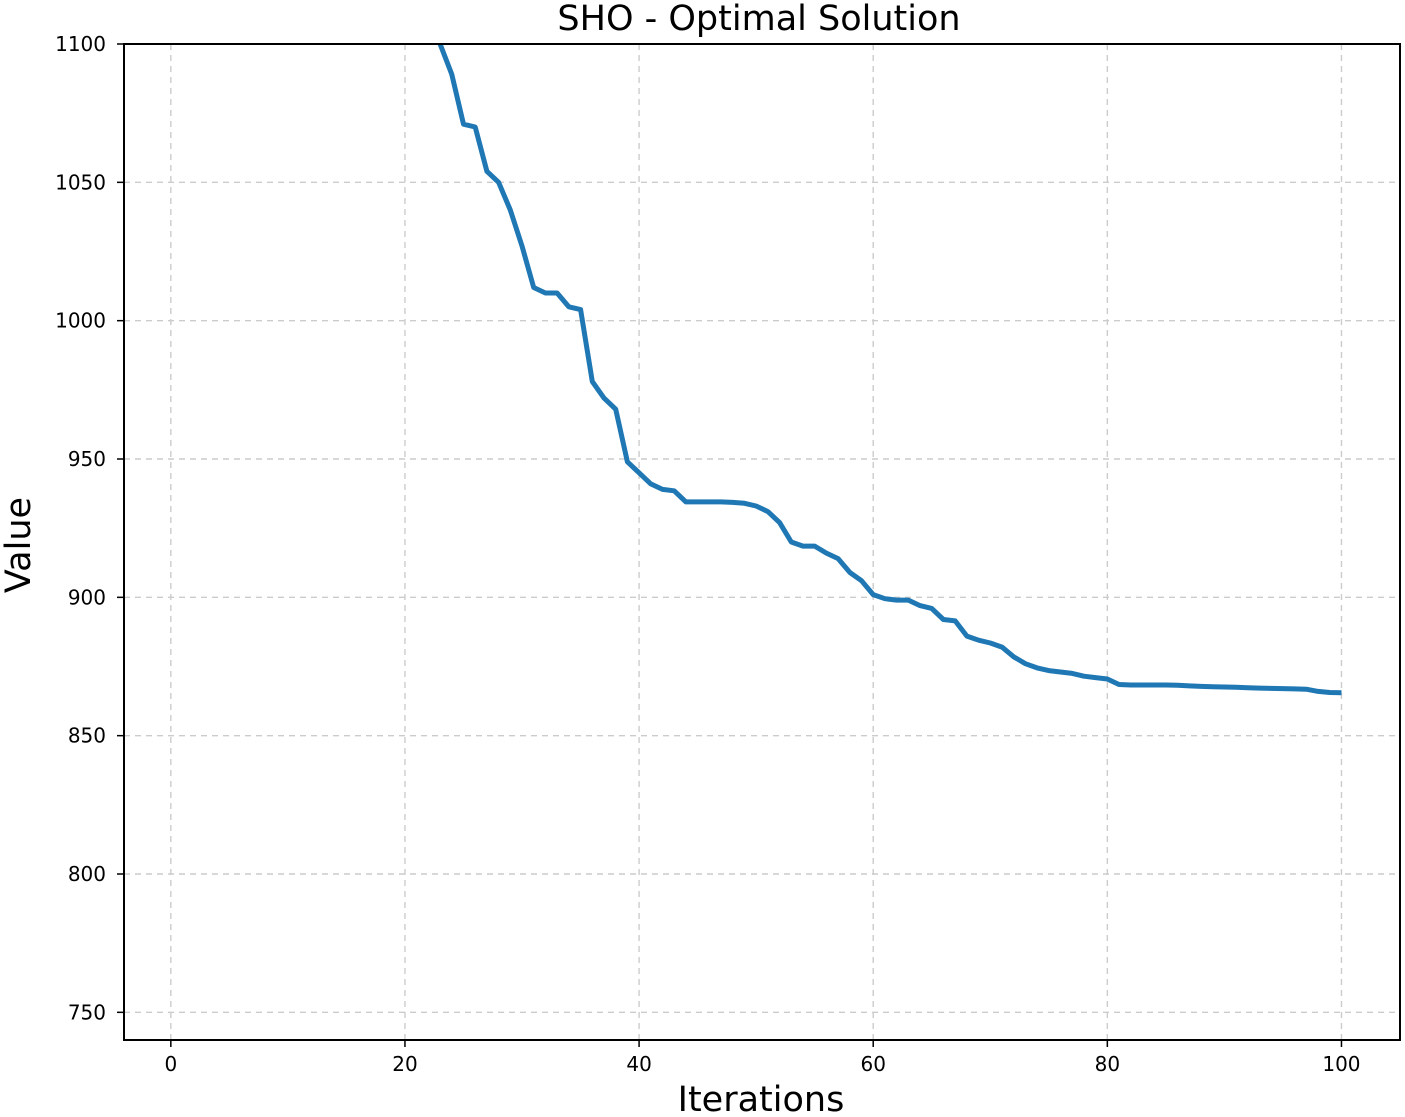  Describe the element at coordinates (1341, 1064) in the screenshot. I see `x-tick-label: 100` at that location.